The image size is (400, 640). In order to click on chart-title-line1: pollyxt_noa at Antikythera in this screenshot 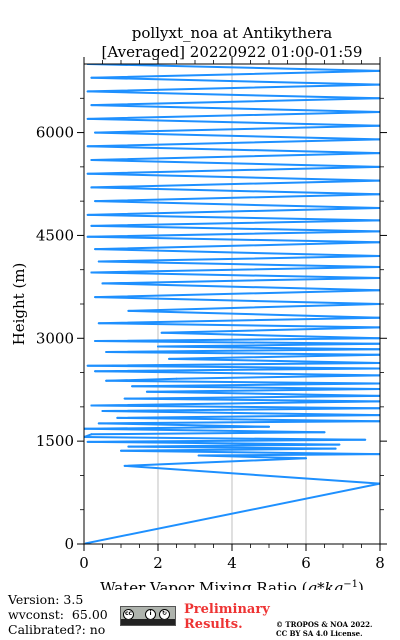, I will do `click(232, 33)`.